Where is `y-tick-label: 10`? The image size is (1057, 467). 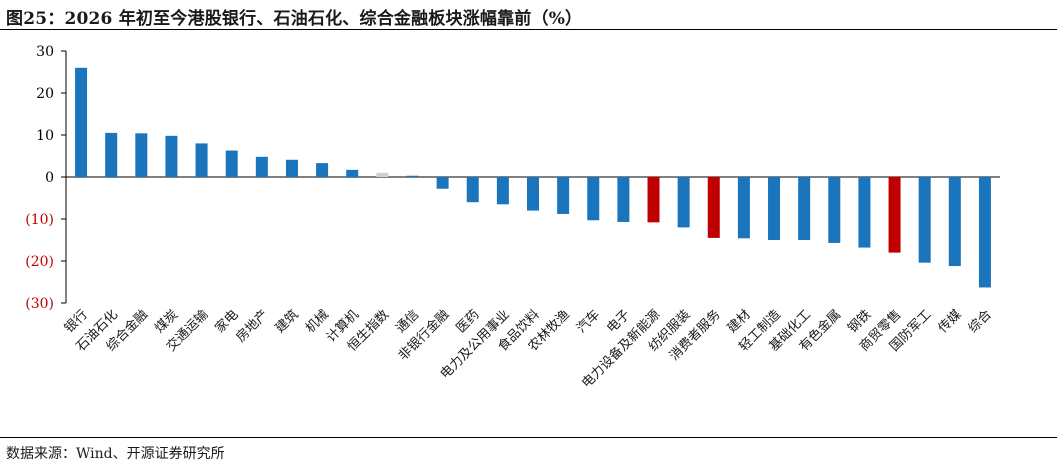
y-tick-label: 10 is located at coordinates (45, 136).